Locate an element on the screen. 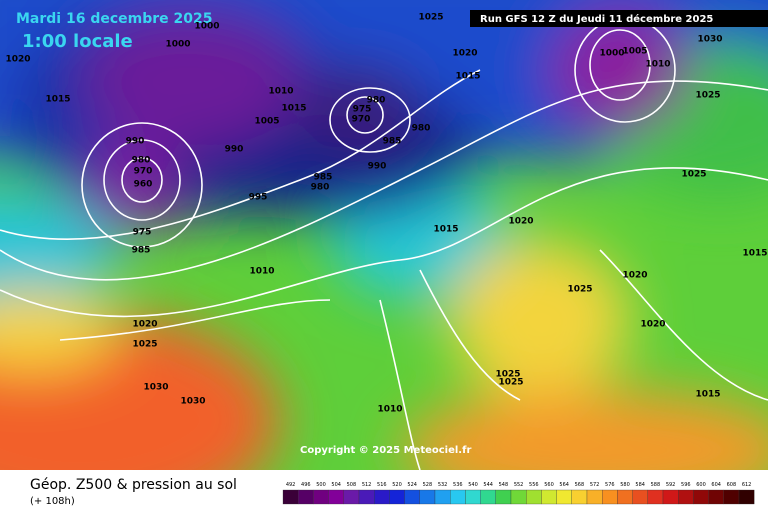 The image size is (768, 512). copyright: Copyright © 2025 Meteociel.fr is located at coordinates (385, 450).